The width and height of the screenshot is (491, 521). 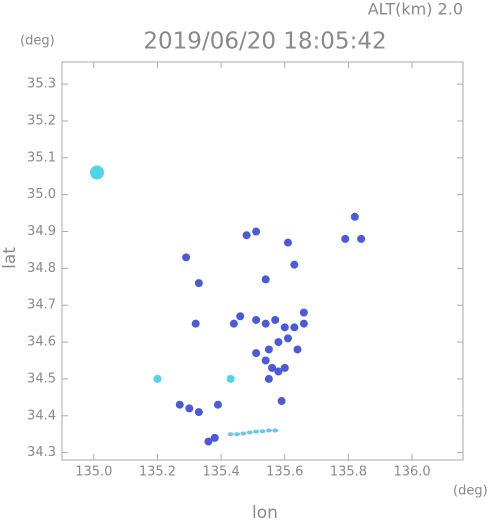 What do you see at coordinates (41, 194) in the screenshot?
I see `y-tick-label: 35.0` at bounding box center [41, 194].